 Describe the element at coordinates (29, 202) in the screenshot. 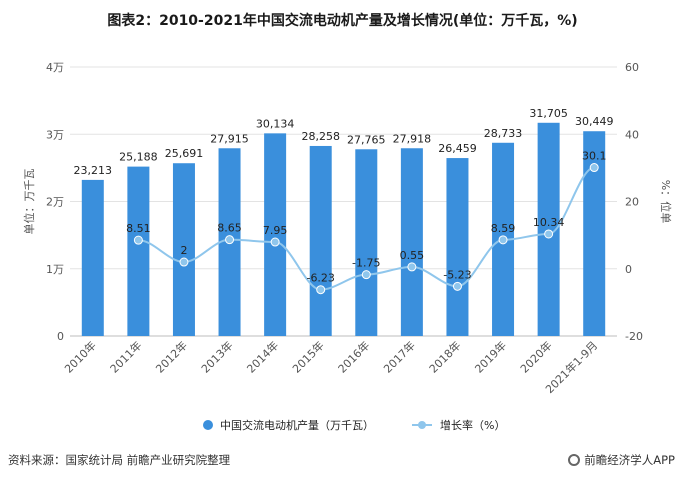

I see `y-axis-title: 单位：万千瓦` at that location.